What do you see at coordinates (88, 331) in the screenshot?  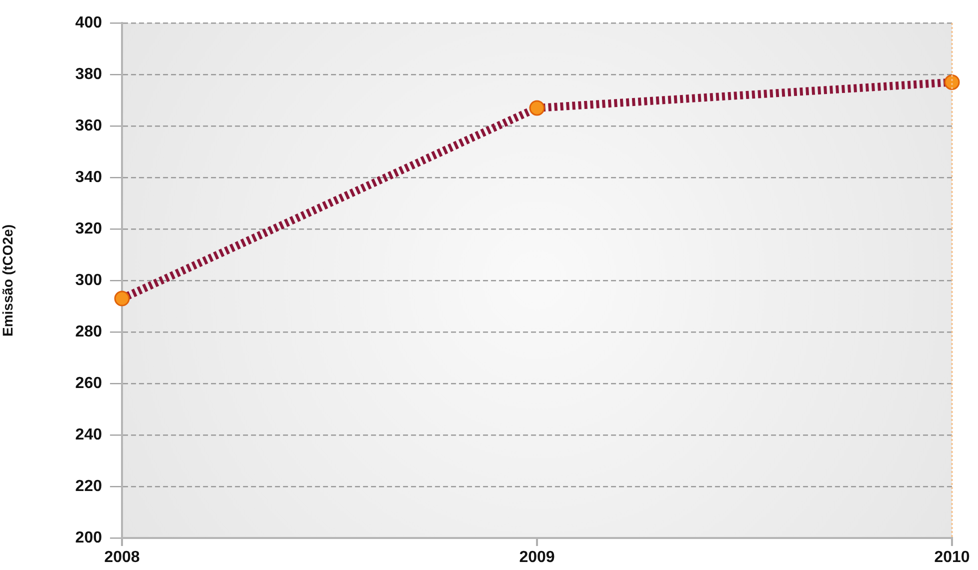 I see `y-tick-label: 280` at bounding box center [88, 331].